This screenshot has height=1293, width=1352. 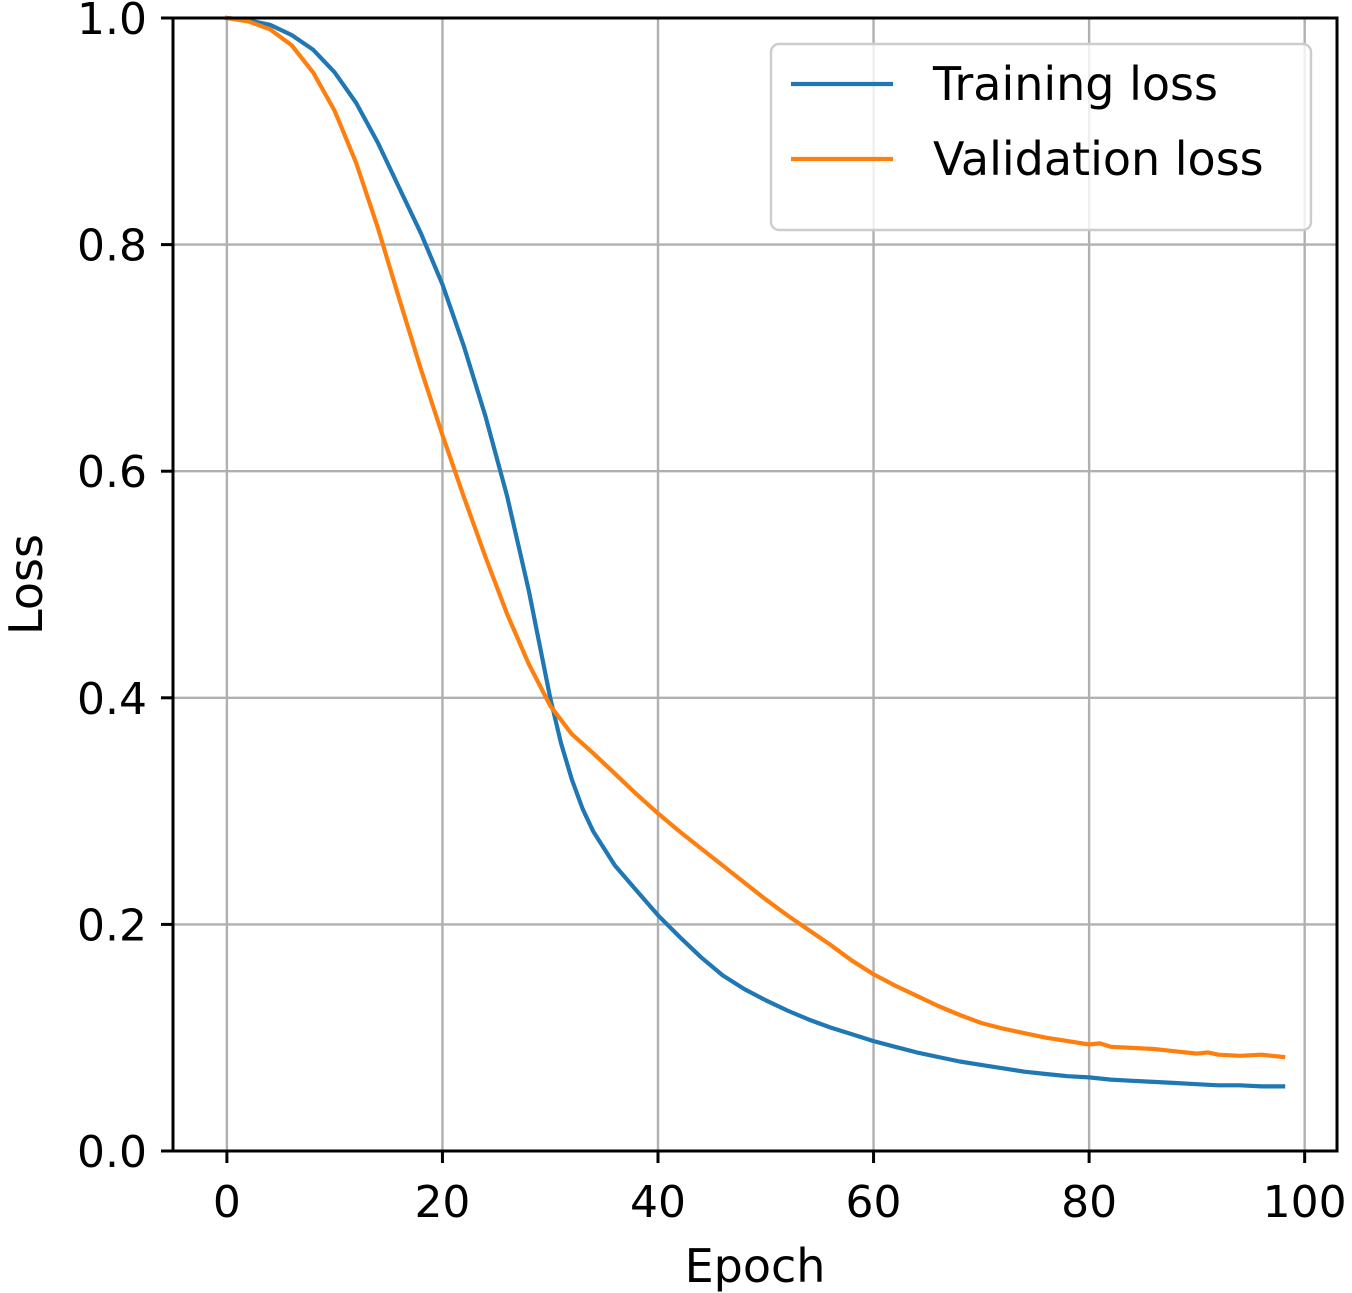 I want to click on x-axis-label: Epoch, so click(x=755, y=1266).